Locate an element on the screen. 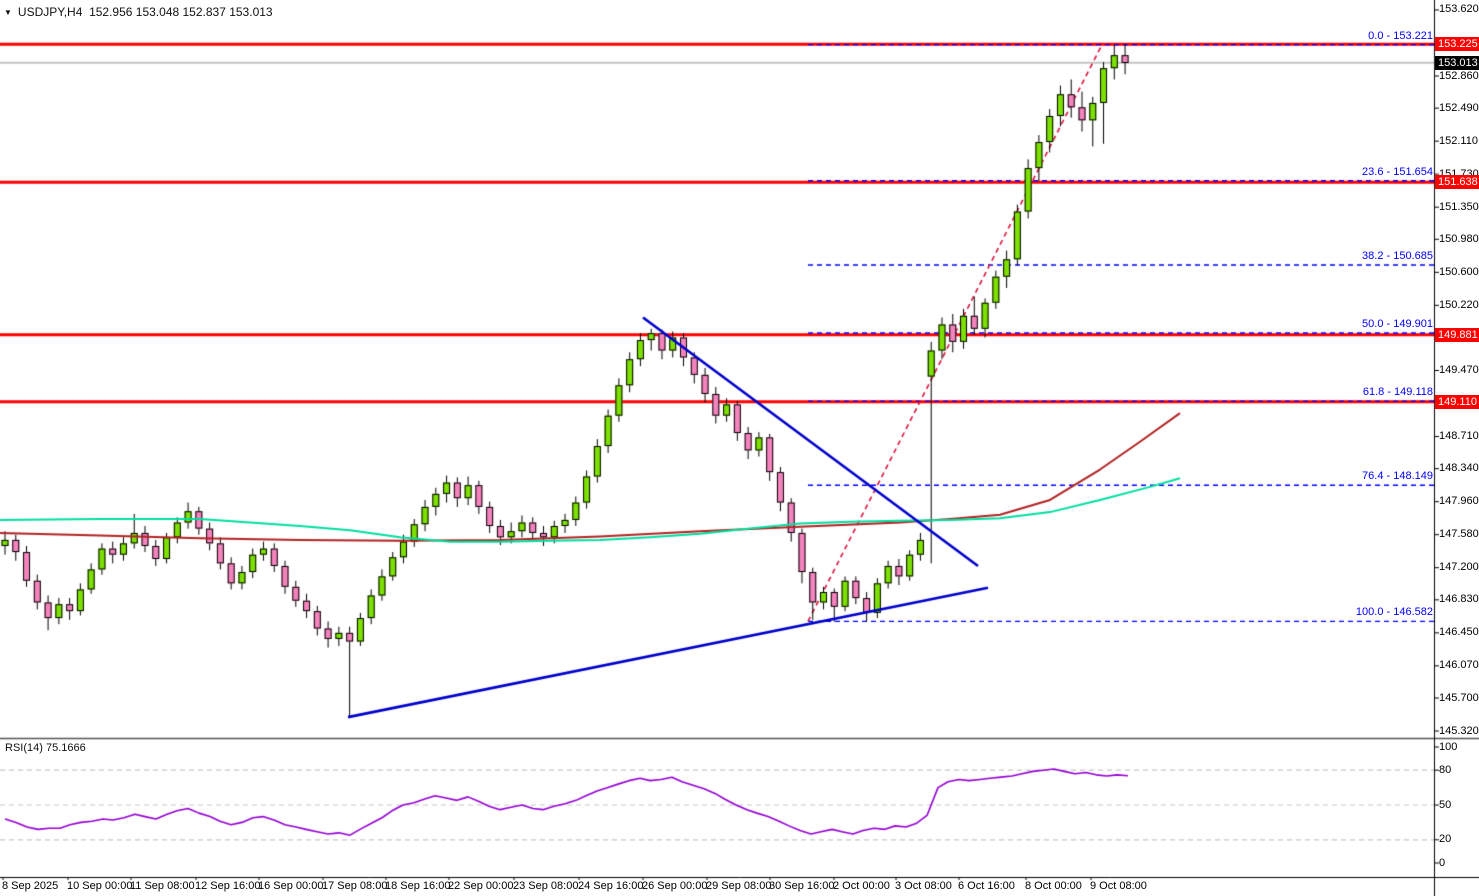 This screenshot has height=896, width=1479. fib-level-label: 38.2 - 150.685 is located at coordinates (1397, 255).